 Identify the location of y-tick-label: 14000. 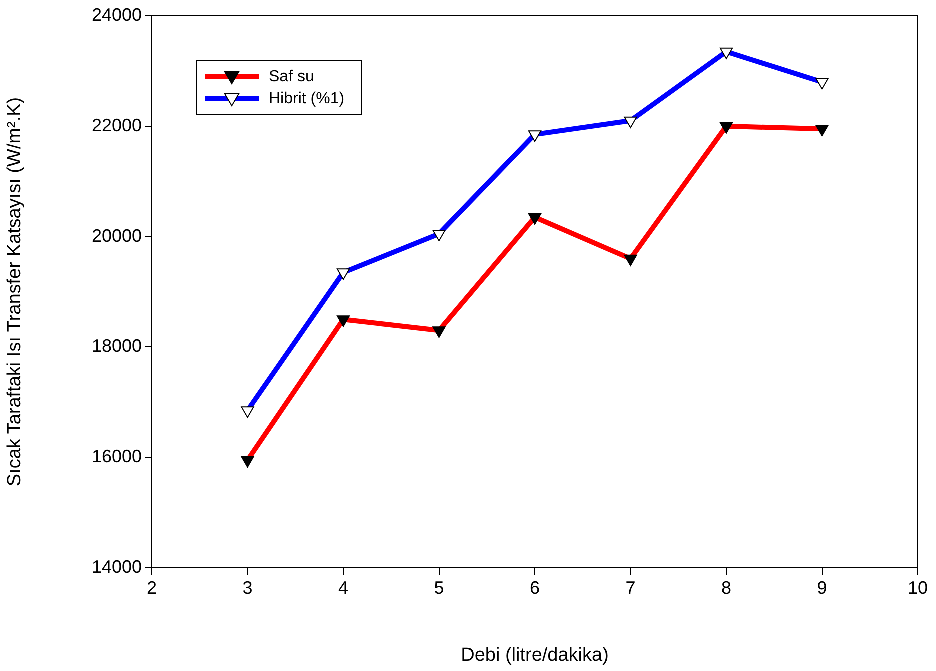
(117, 566).